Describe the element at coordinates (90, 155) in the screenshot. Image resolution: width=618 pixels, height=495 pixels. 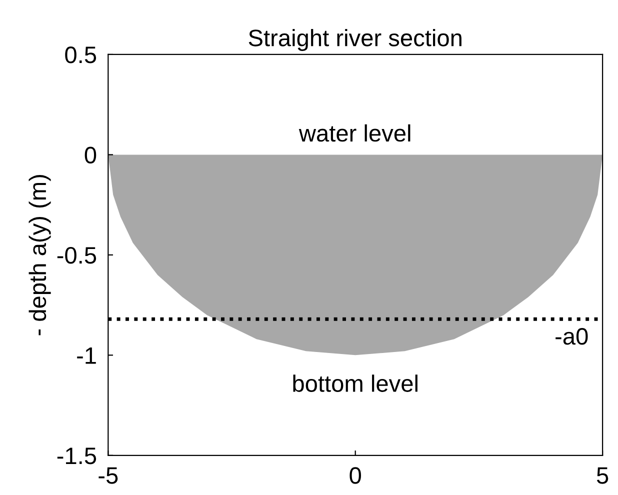
I see `y-tick-label: 0` at that location.